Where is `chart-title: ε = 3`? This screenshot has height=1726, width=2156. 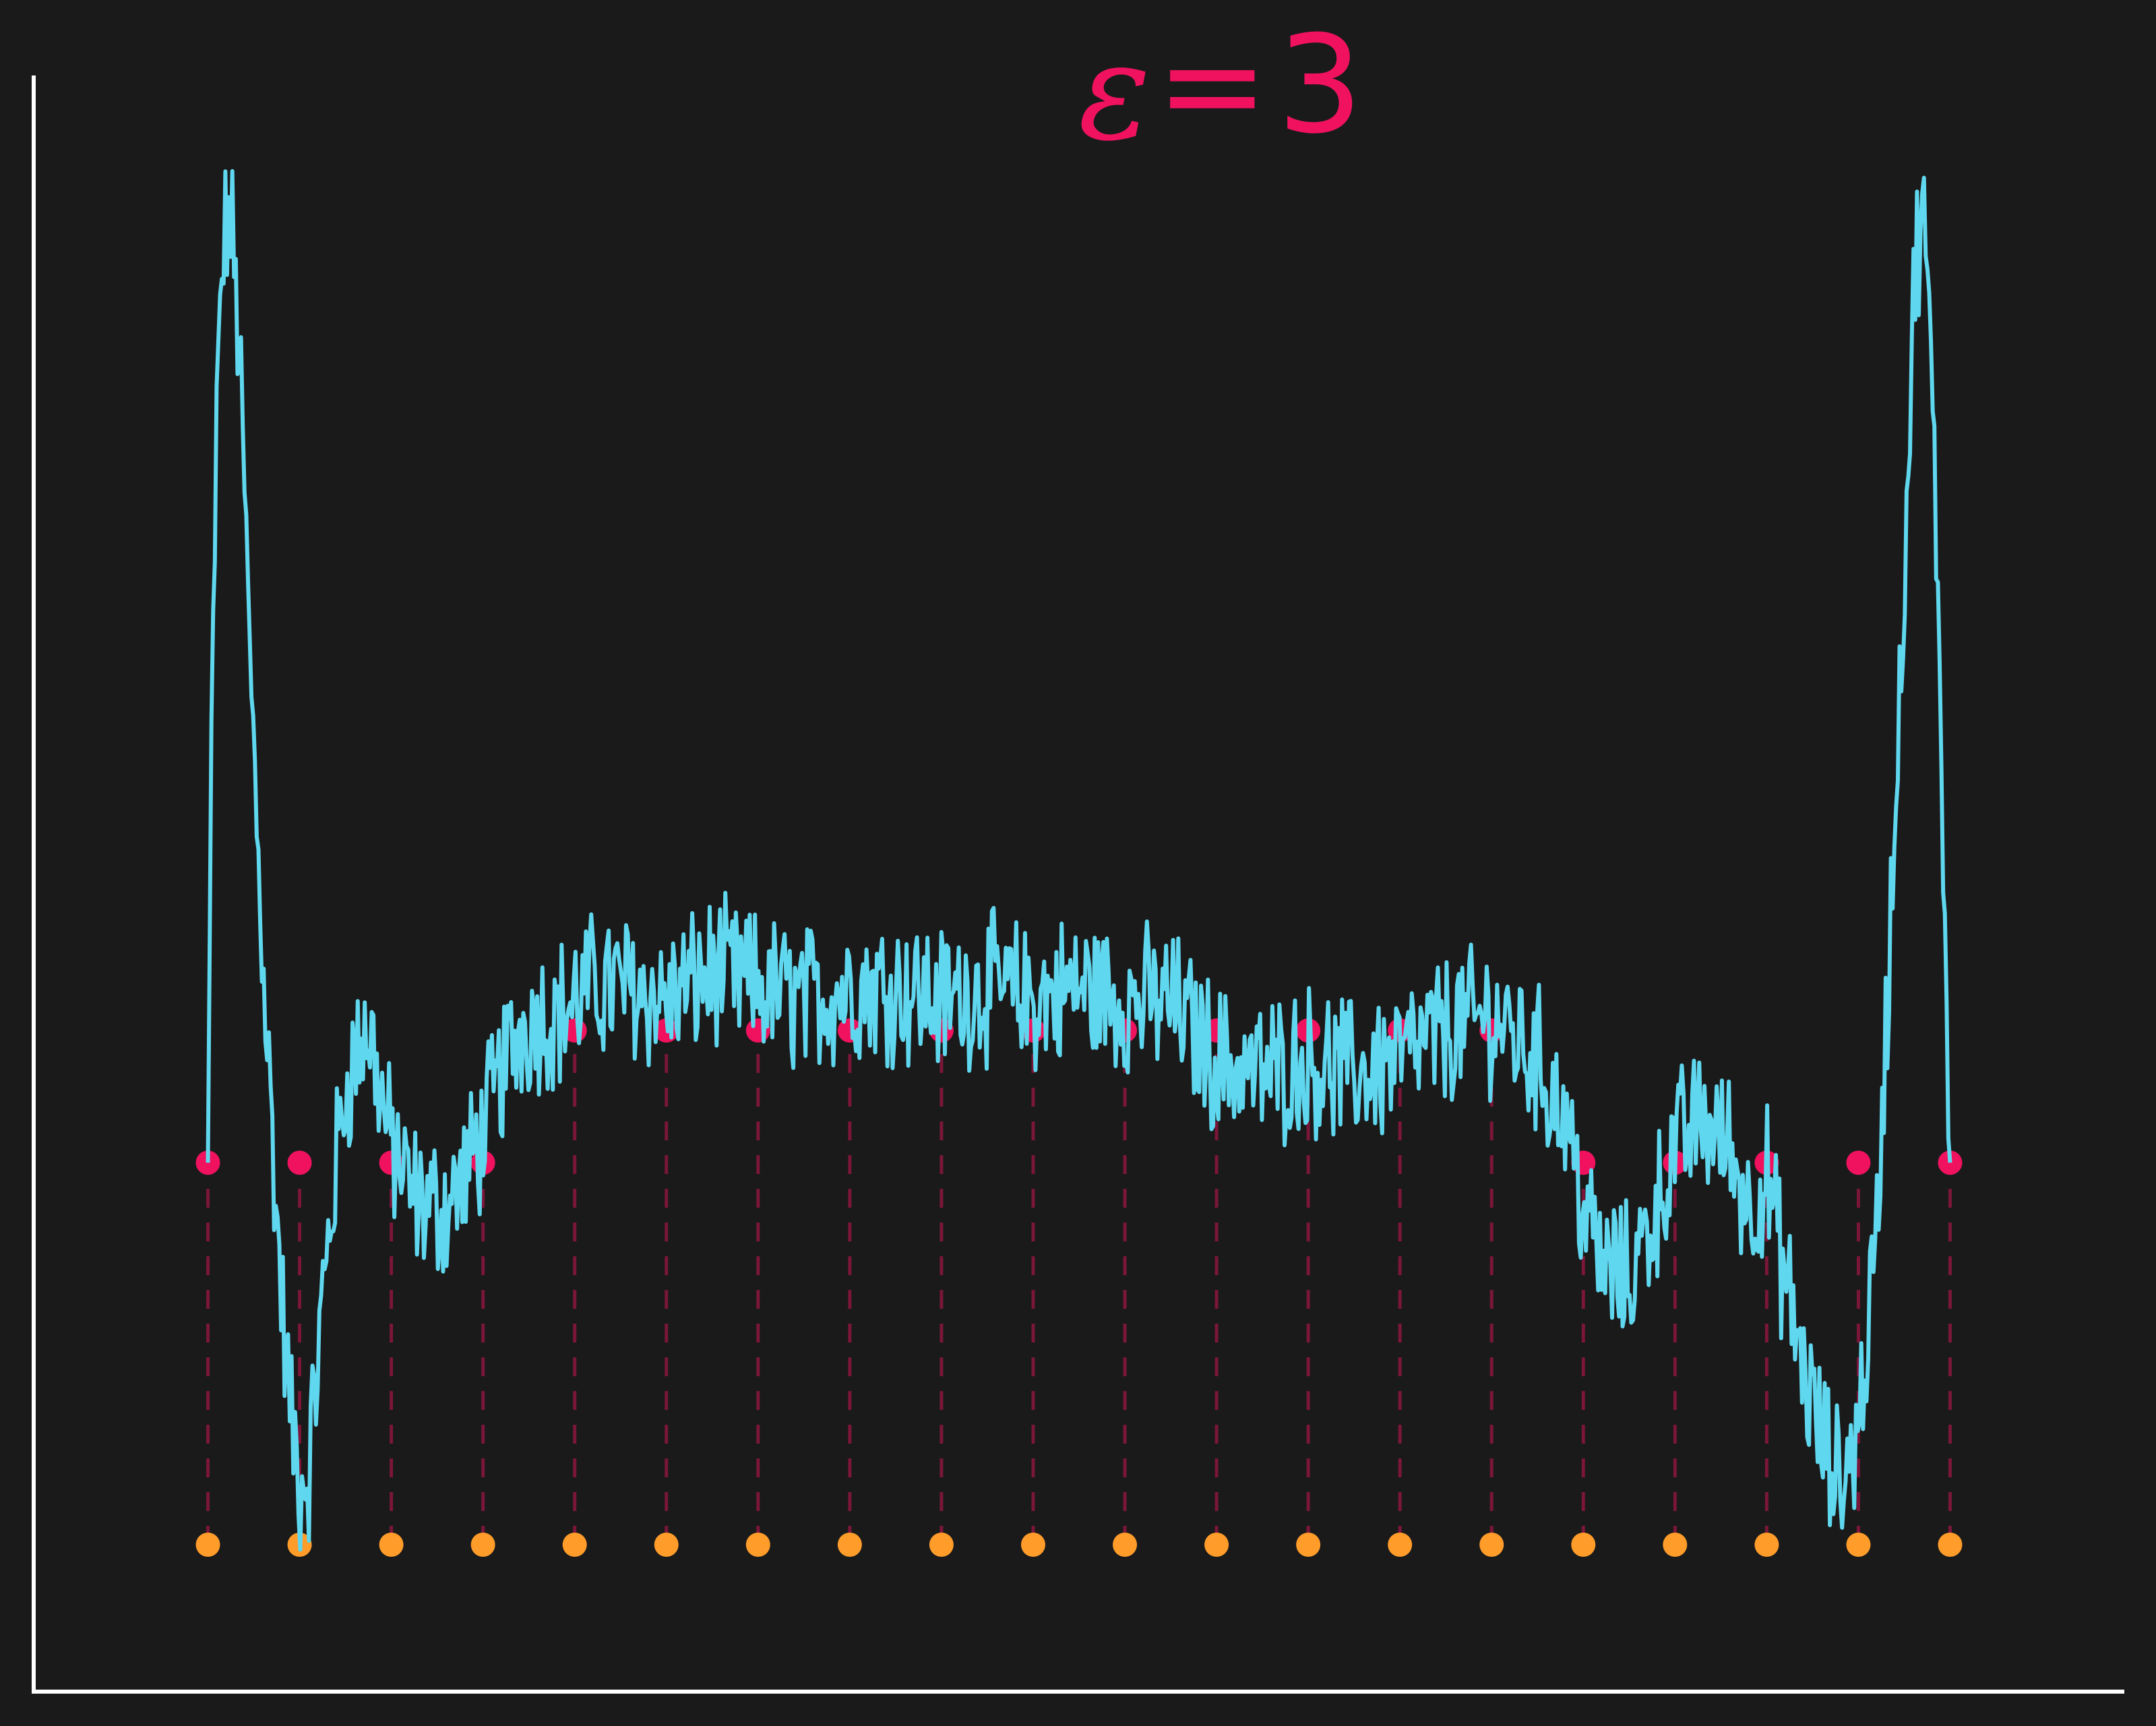 chart-title: ε = 3 is located at coordinates (1221, 89).